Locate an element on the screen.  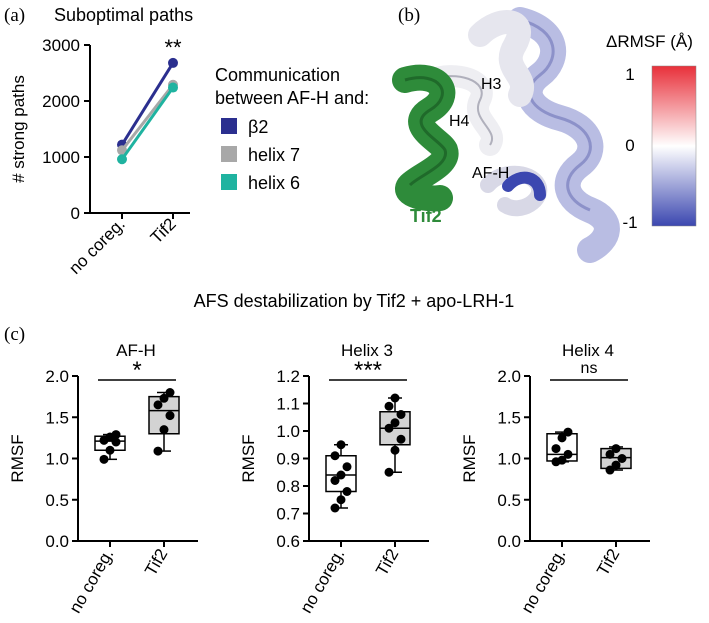
helix-3-x-tick-label: Tif2 is located at coordinates (387, 563).